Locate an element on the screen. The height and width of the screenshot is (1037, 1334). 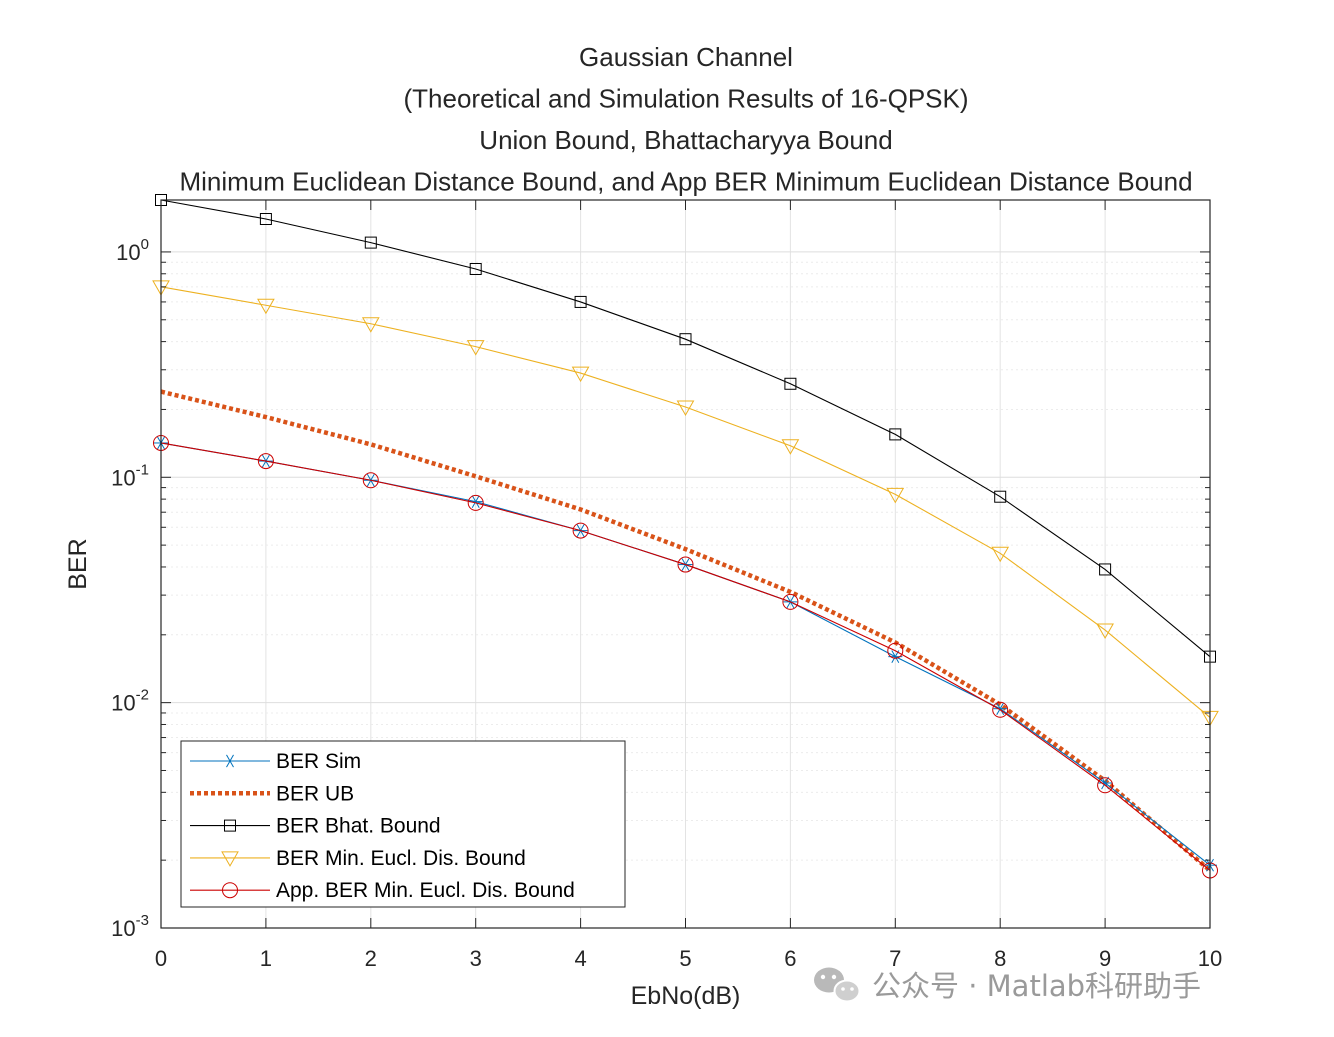
legend-item: BER Bhat. Bound is located at coordinates (315, 826).